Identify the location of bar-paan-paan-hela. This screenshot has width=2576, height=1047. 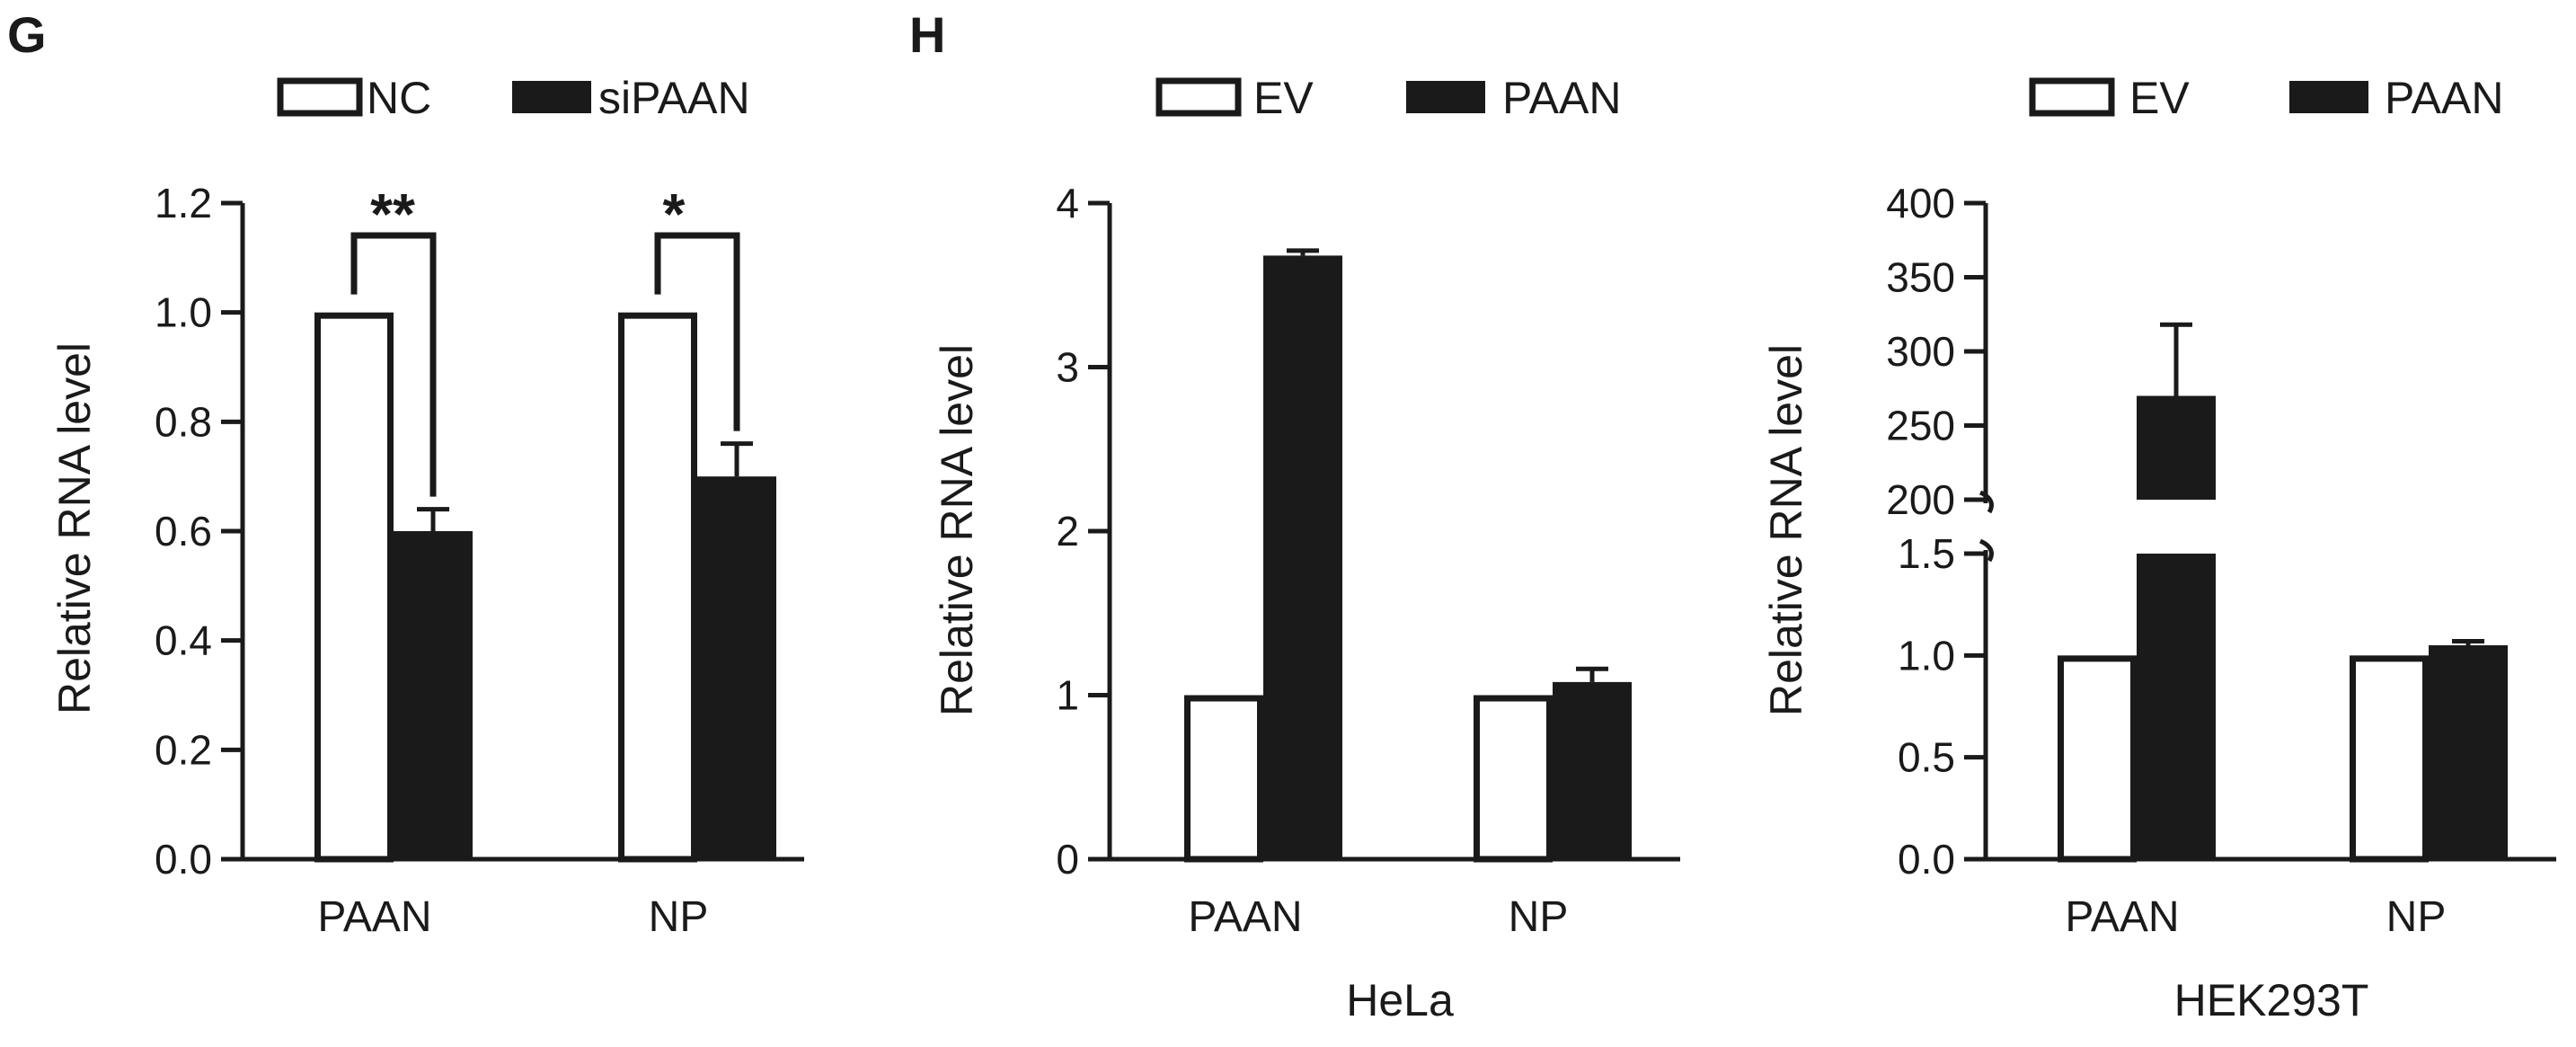
(1302, 557).